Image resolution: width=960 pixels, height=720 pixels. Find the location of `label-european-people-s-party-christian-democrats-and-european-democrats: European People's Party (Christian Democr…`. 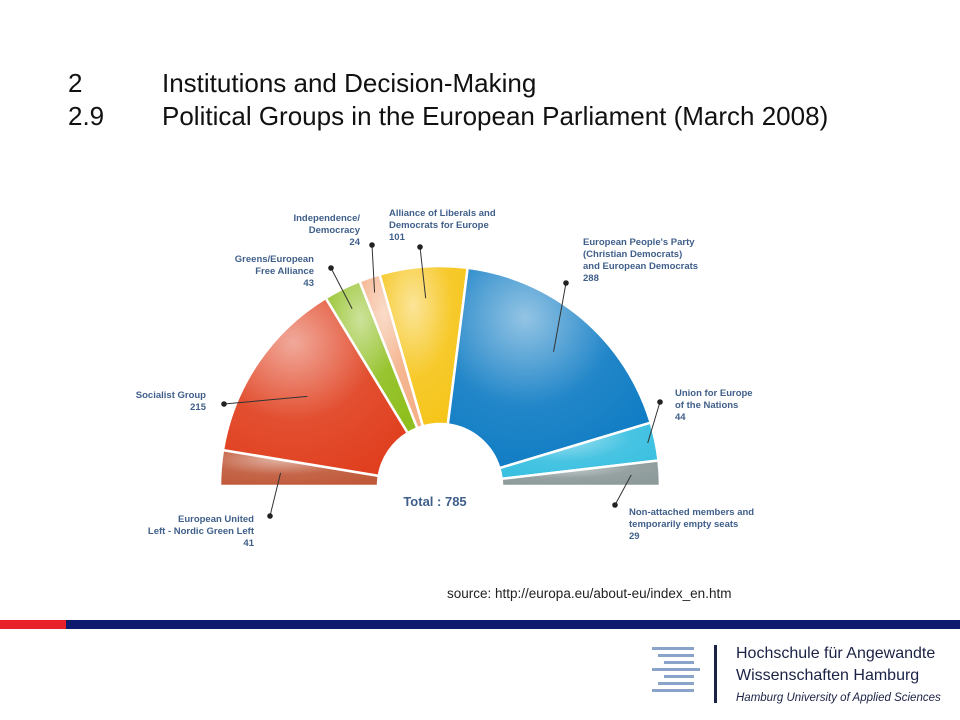

label-european-people-s-party-christian-democrats-and-european-democrats: European People's Party (Christian Democr… is located at coordinates (640, 260).